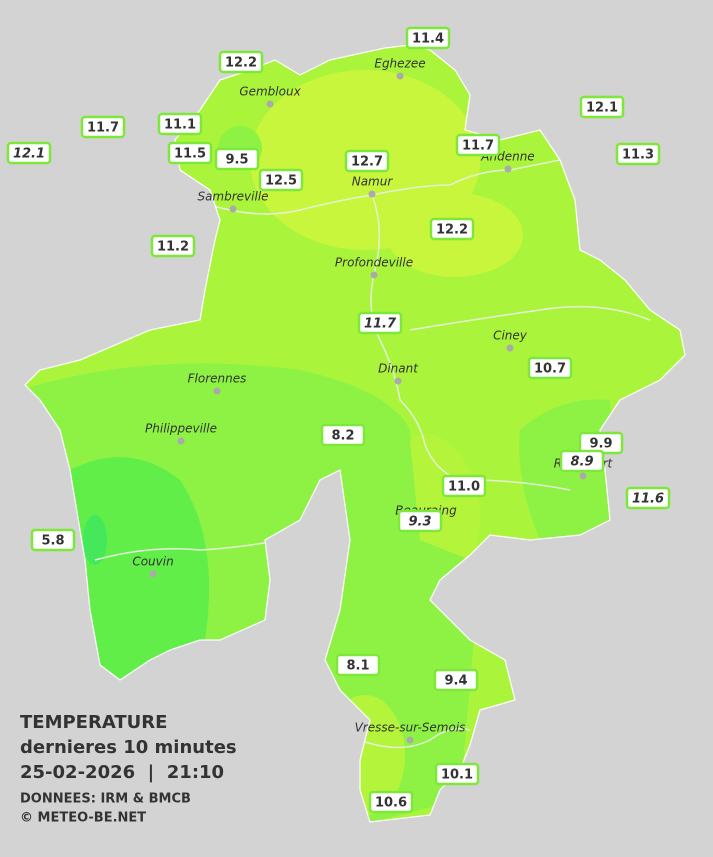  I want to click on station: 10.6, so click(391, 802).